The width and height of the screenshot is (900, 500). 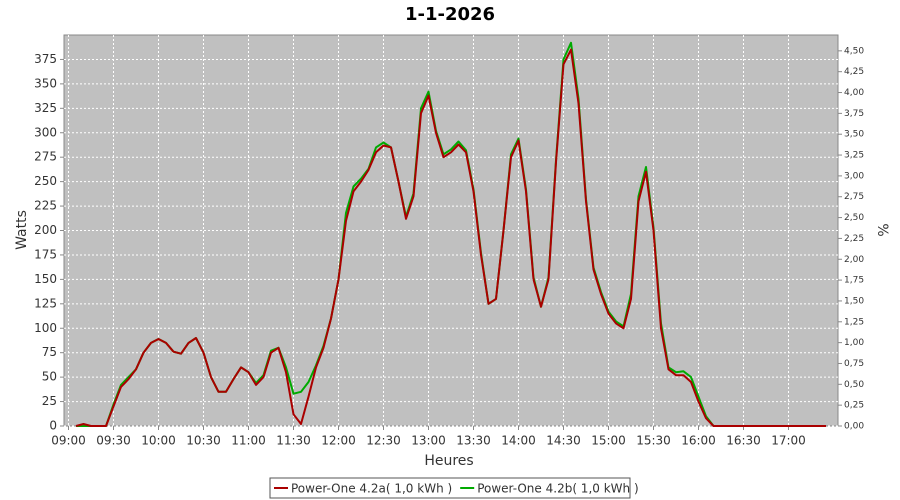 I want to click on x-tick-label: 15:00, so click(x=608, y=441).